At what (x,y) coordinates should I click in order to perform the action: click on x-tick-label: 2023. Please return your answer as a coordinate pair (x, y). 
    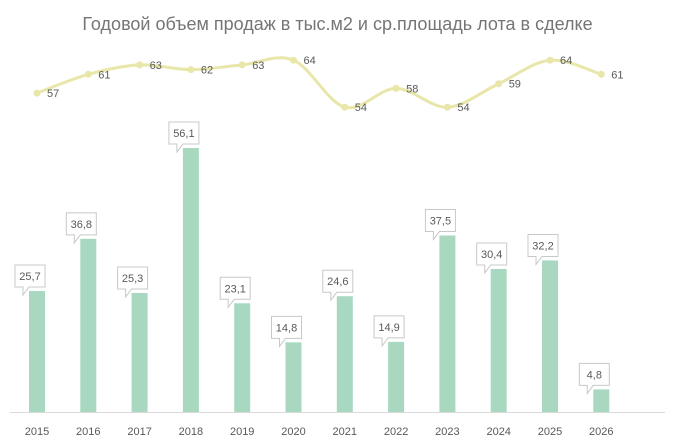
    Looking at the image, I should click on (447, 432).